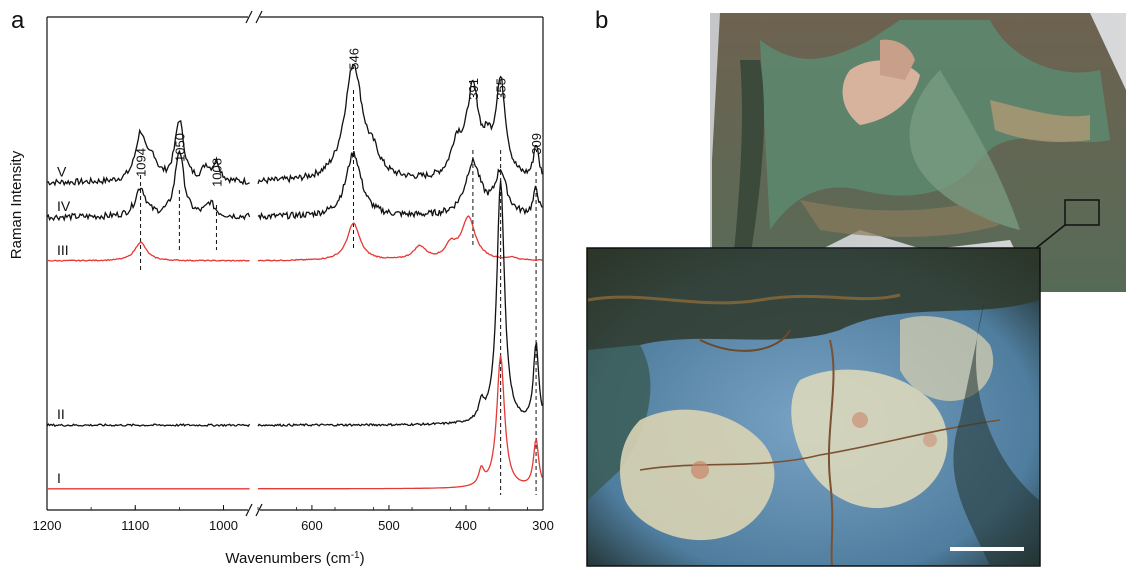  I want to click on peak-label: 546, so click(354, 59).